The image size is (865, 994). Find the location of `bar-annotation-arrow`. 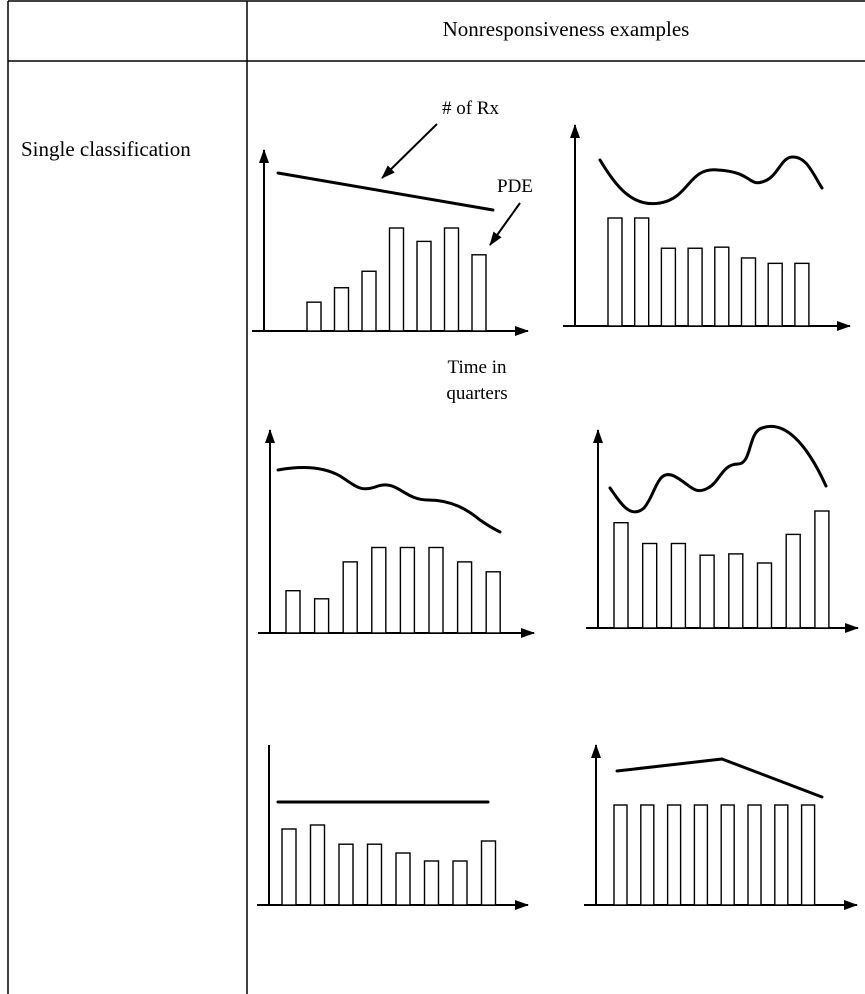

bar-annotation-arrow is located at coordinates (505, 224).